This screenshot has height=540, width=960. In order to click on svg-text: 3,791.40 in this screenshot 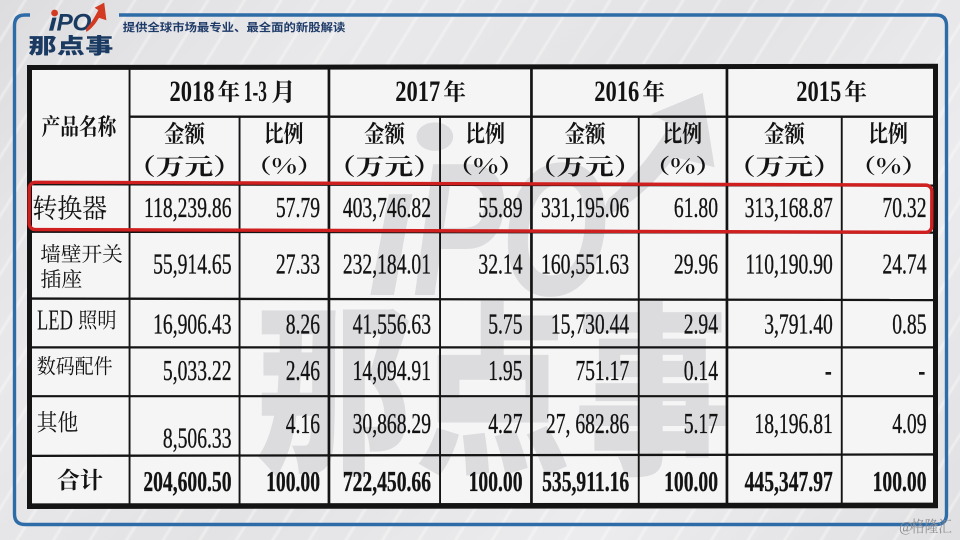, I will do `click(798, 325)`.